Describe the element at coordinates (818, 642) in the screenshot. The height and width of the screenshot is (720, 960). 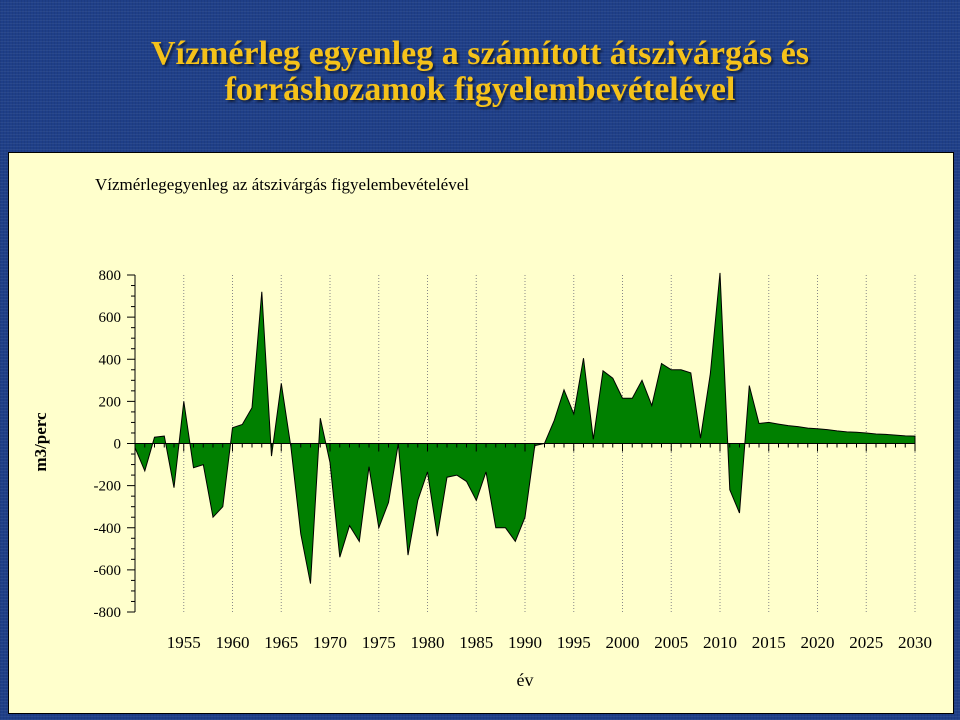
I see `x-tick-label: 2020` at that location.